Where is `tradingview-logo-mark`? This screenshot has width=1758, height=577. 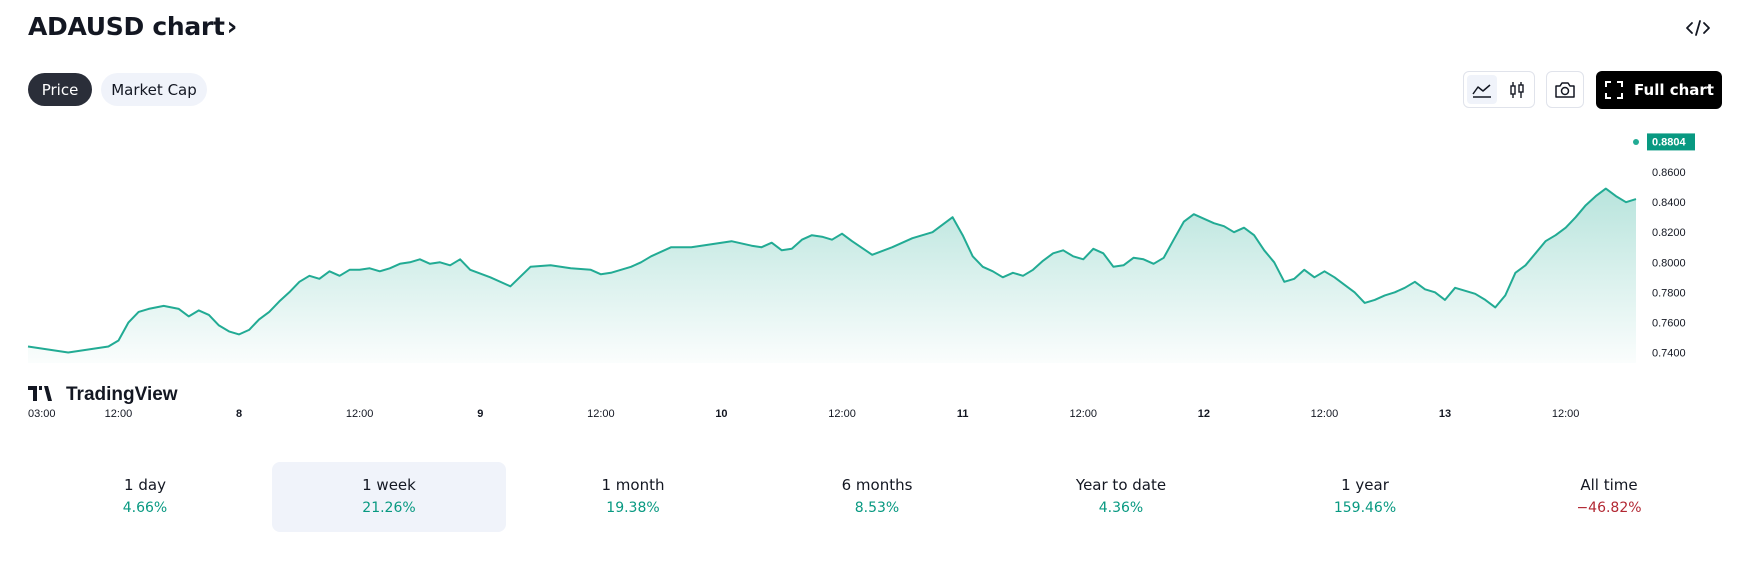 tradingview-logo-mark is located at coordinates (40, 393).